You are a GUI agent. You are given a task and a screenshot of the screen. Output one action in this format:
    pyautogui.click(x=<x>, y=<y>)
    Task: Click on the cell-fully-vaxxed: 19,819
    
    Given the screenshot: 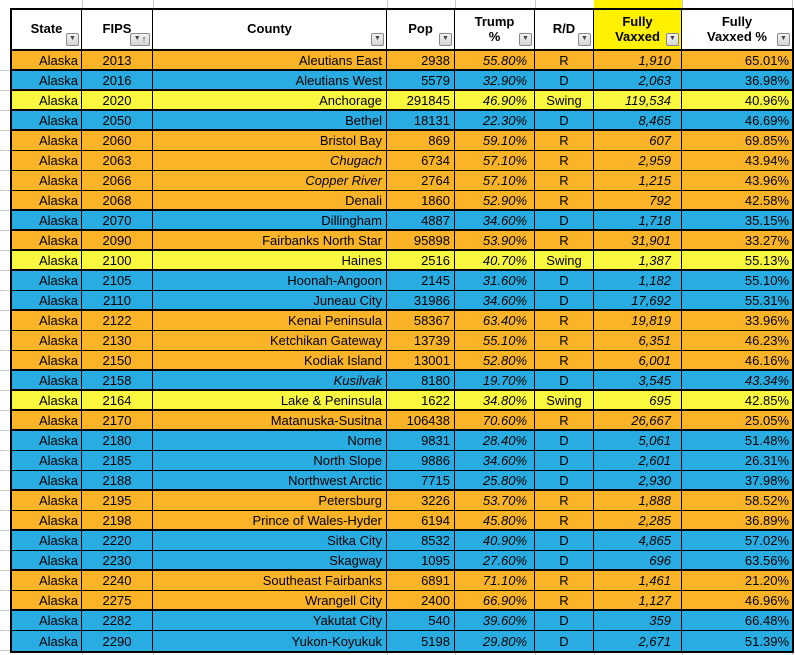 What is the action you would take?
    pyautogui.click(x=638, y=320)
    